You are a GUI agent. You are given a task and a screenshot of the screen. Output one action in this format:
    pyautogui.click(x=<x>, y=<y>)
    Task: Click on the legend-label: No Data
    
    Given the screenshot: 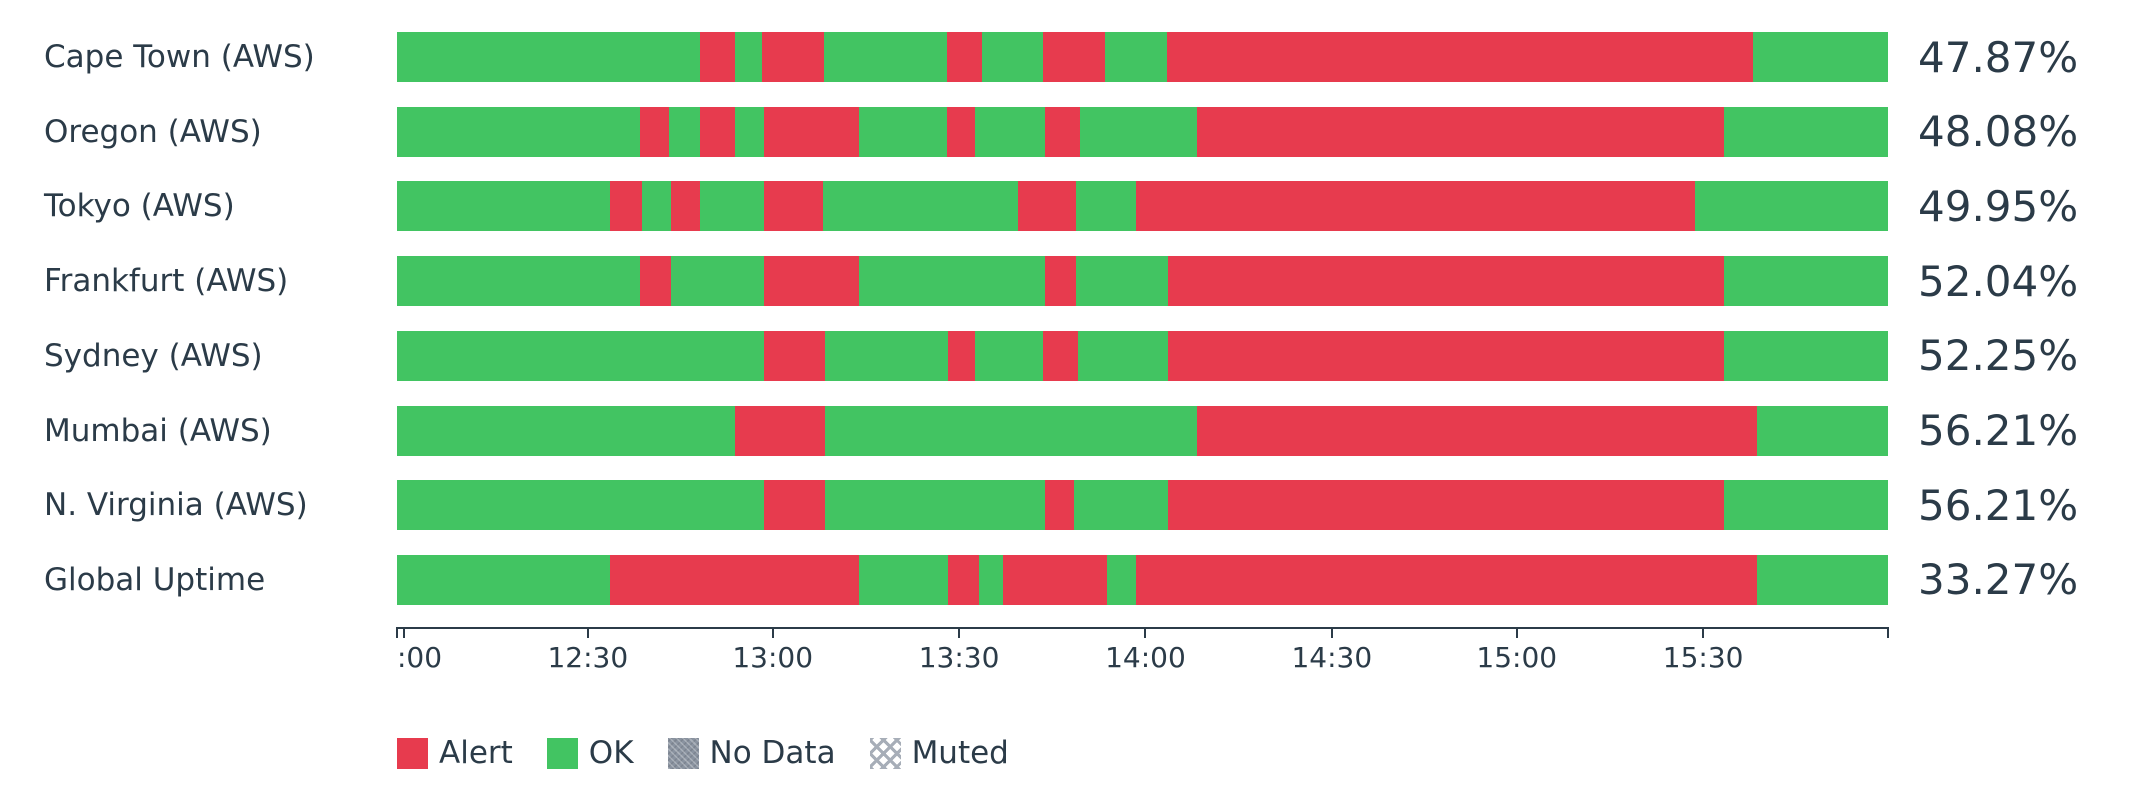 What is the action you would take?
    pyautogui.click(x=772, y=753)
    